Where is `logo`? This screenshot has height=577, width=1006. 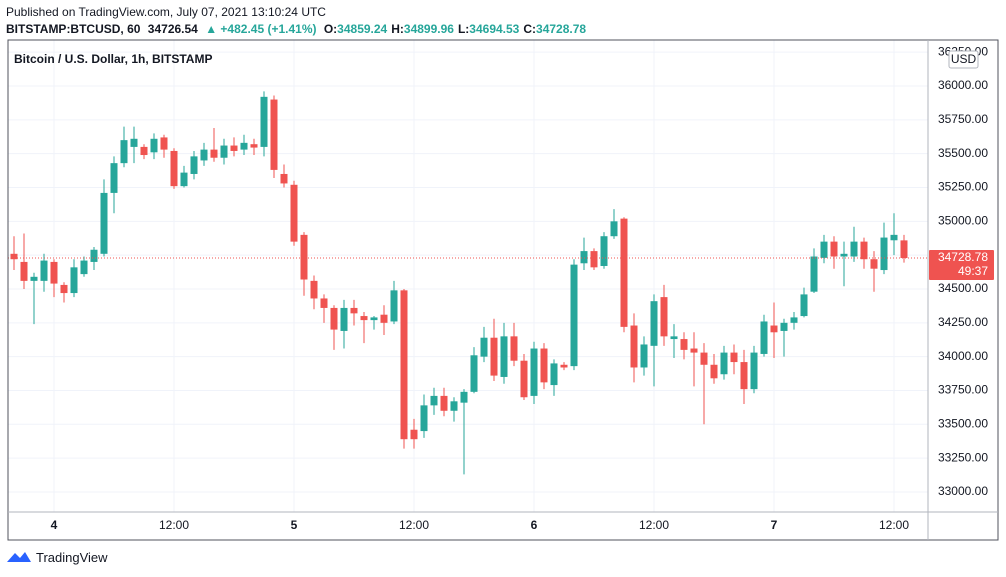 logo is located at coordinates (19, 557).